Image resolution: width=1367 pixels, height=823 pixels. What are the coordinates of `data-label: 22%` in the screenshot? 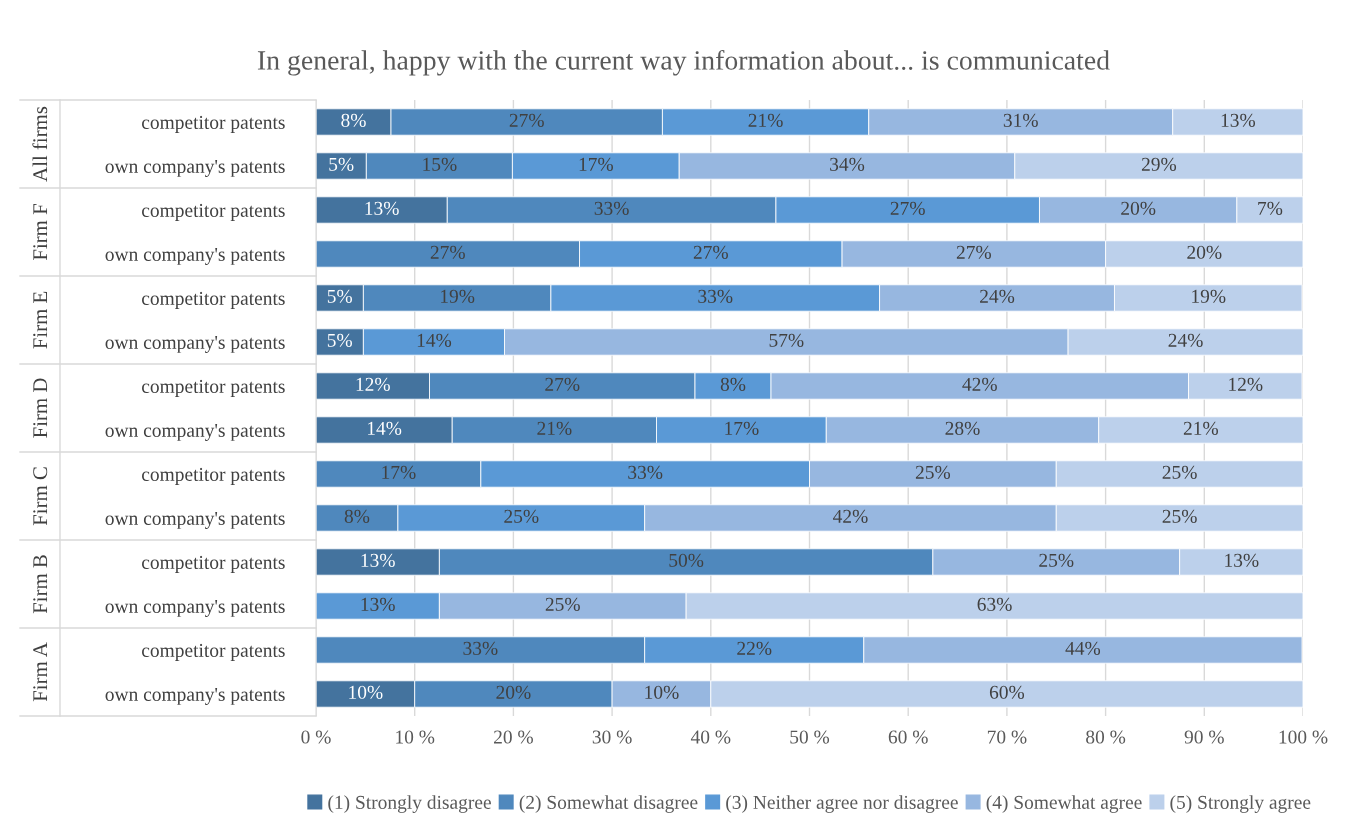 It's located at (754, 648).